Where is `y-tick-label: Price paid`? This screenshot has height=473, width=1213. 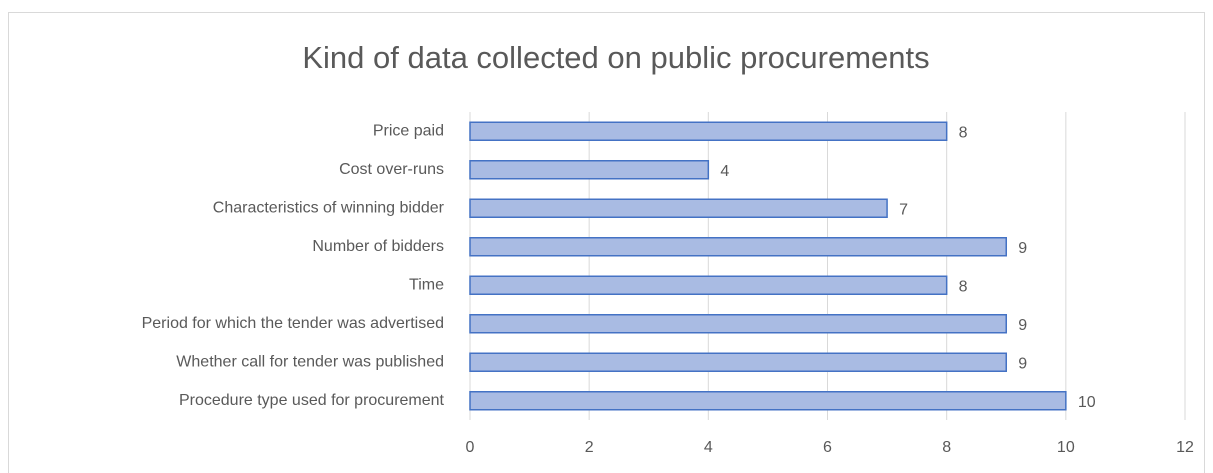 y-tick-label: Price paid is located at coordinates (408, 130).